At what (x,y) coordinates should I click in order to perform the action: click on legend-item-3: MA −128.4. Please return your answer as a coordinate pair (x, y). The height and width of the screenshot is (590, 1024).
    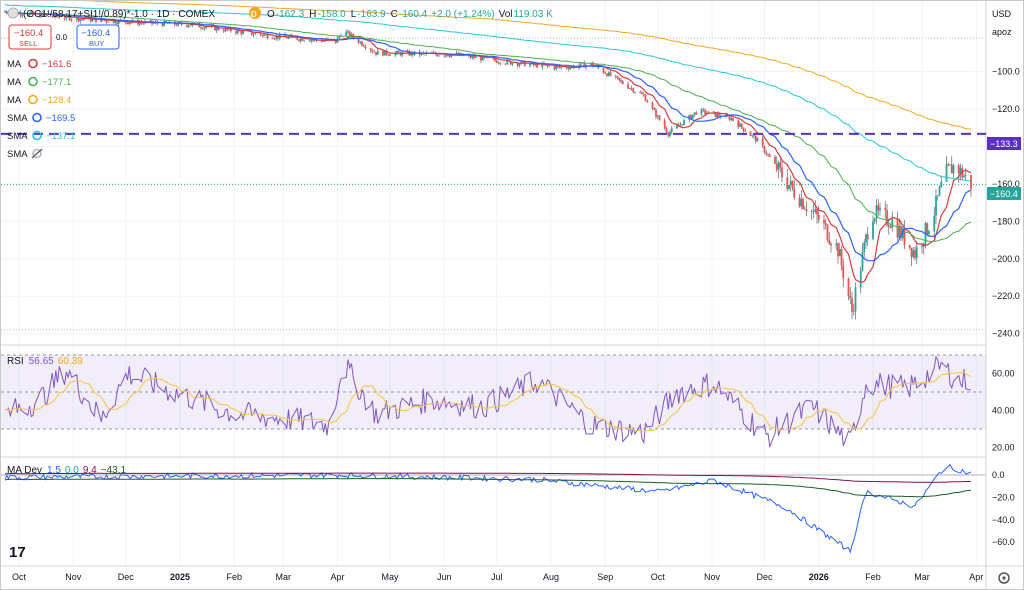
    Looking at the image, I should click on (39, 100).